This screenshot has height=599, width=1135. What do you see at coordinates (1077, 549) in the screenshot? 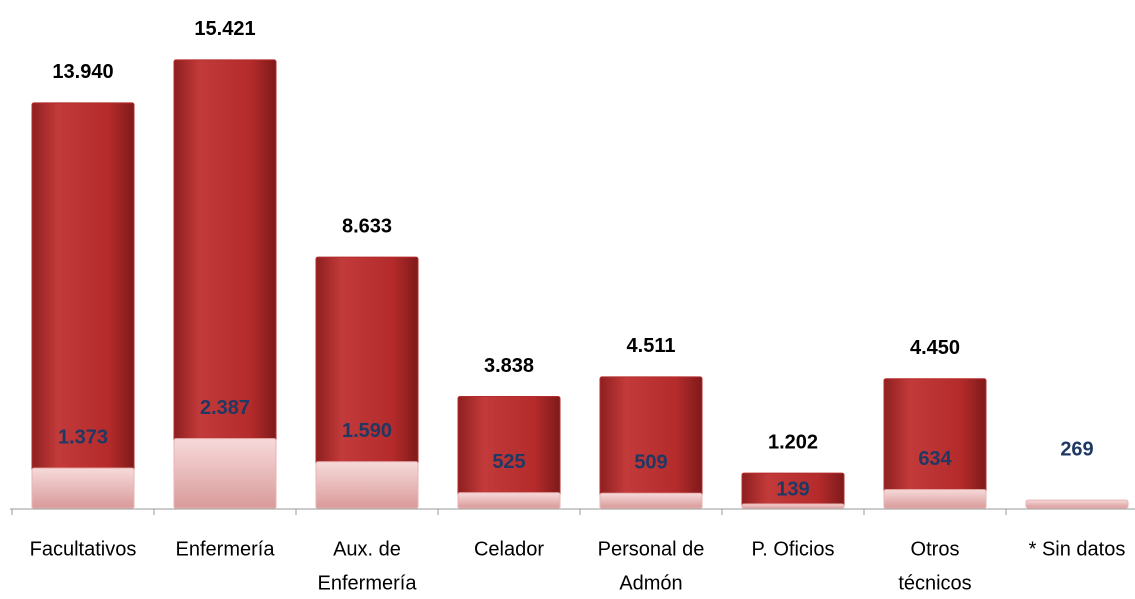
I see `x-tick-label: * Sin datos` at bounding box center [1077, 549].